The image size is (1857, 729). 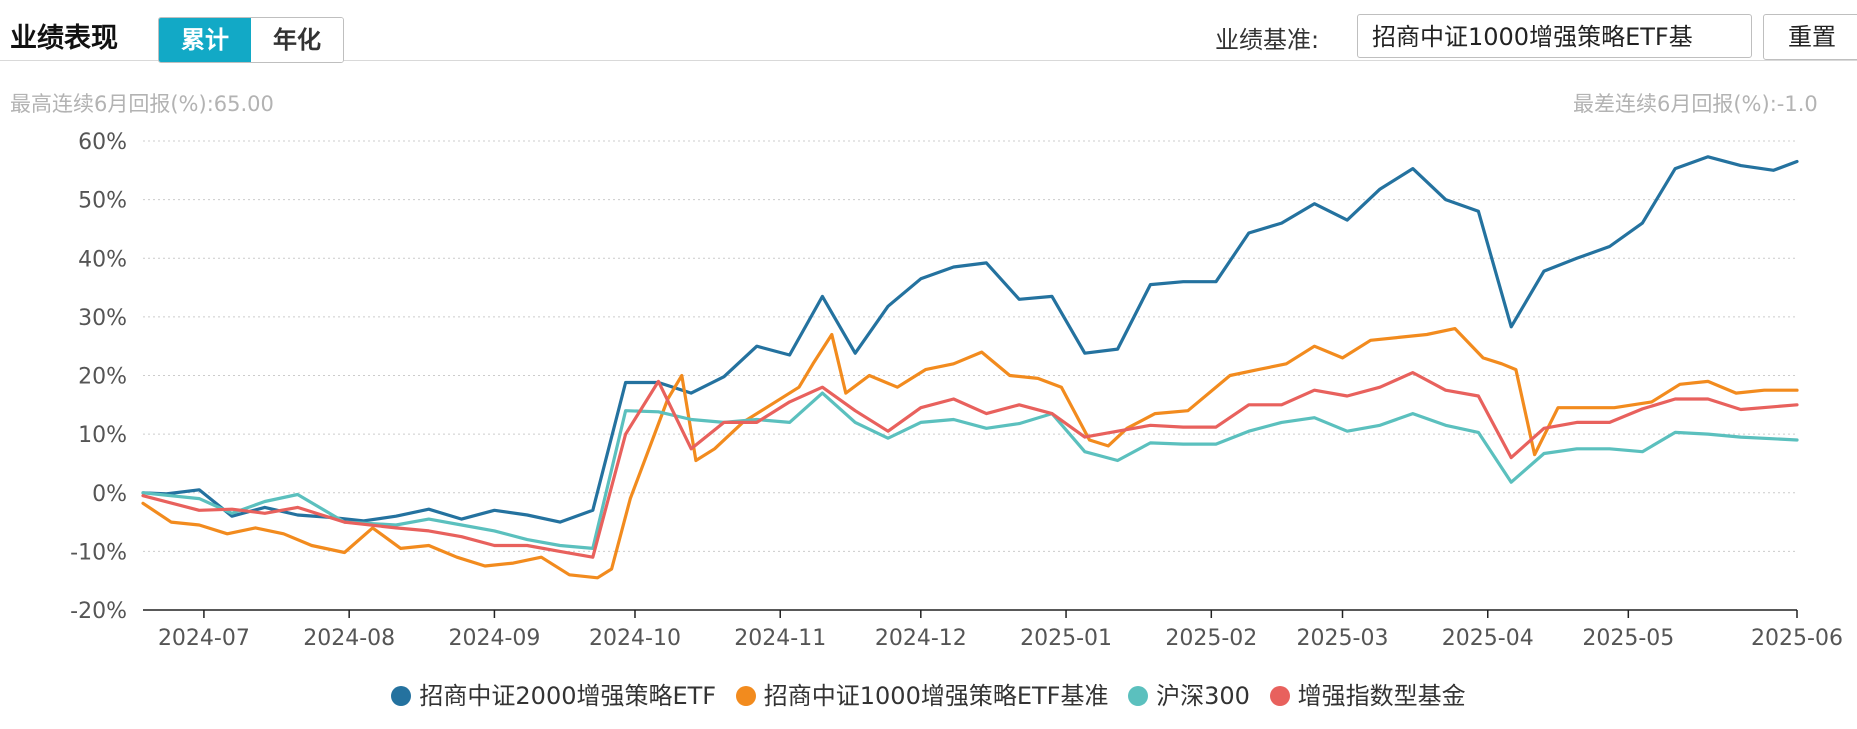 I want to click on x-tick-label: 2025-06, so click(x=1797, y=638).